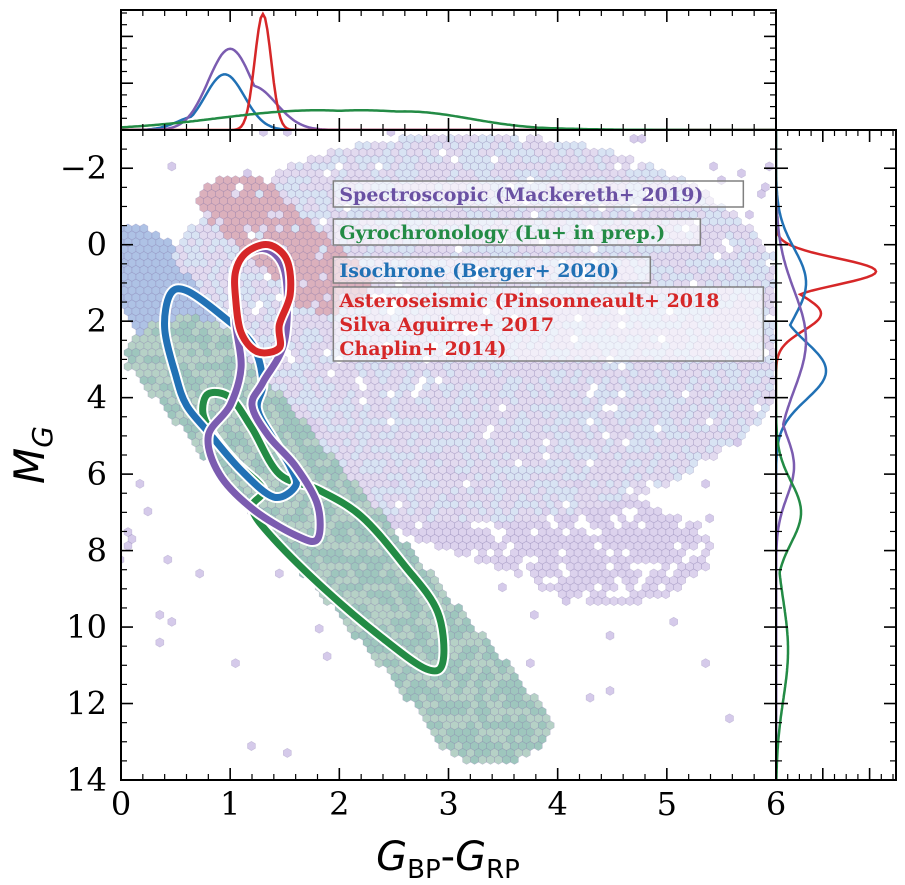 The image size is (905, 885). Describe the element at coordinates (86, 704) in the screenshot. I see `y-tick-label: 12` at that location.